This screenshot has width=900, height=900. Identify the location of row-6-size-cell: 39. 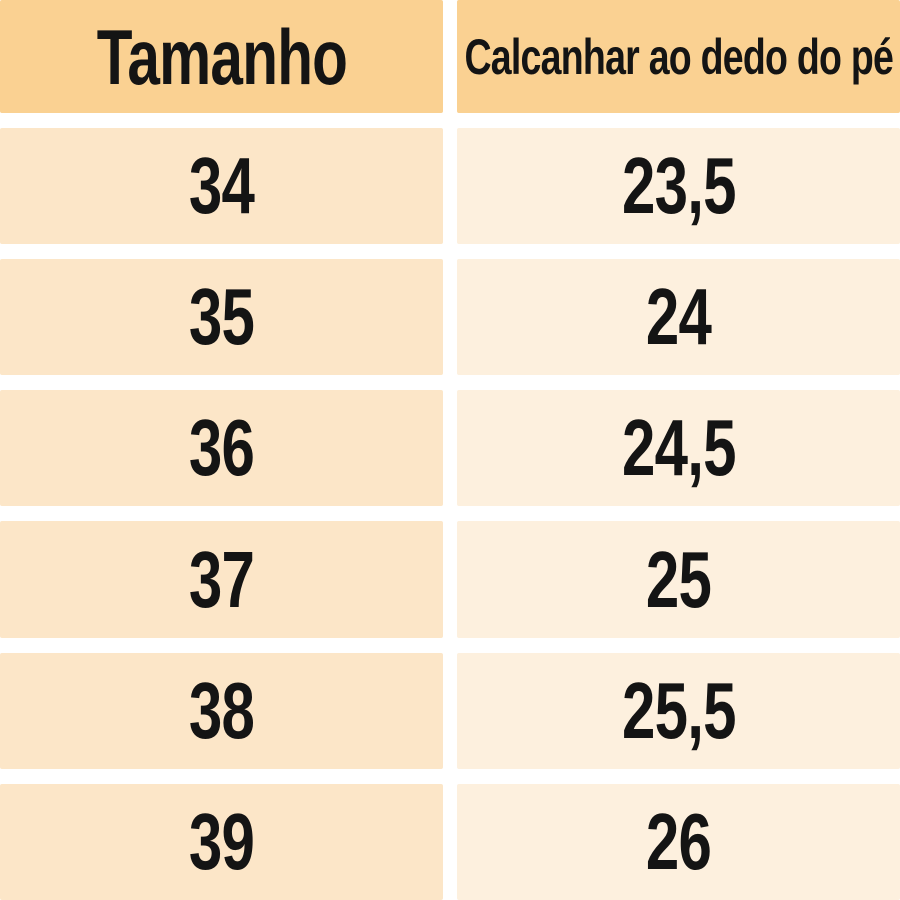
(221, 841).